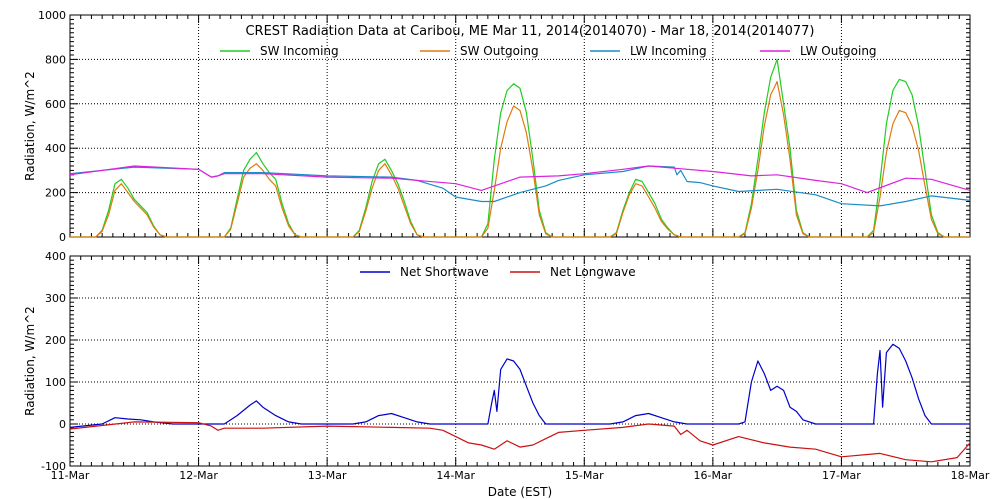  I want to click on y-tick-label: 800, so click(55, 59).